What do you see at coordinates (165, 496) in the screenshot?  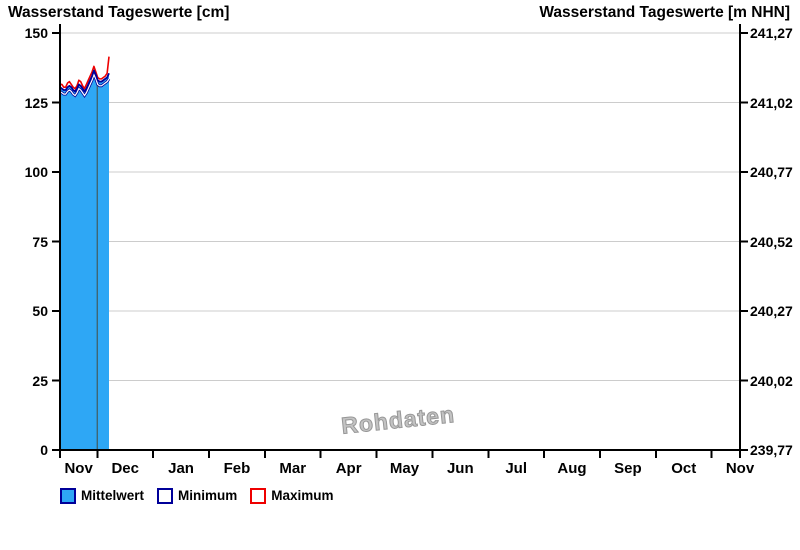 I see `legend-swatch-minimum-icon` at bounding box center [165, 496].